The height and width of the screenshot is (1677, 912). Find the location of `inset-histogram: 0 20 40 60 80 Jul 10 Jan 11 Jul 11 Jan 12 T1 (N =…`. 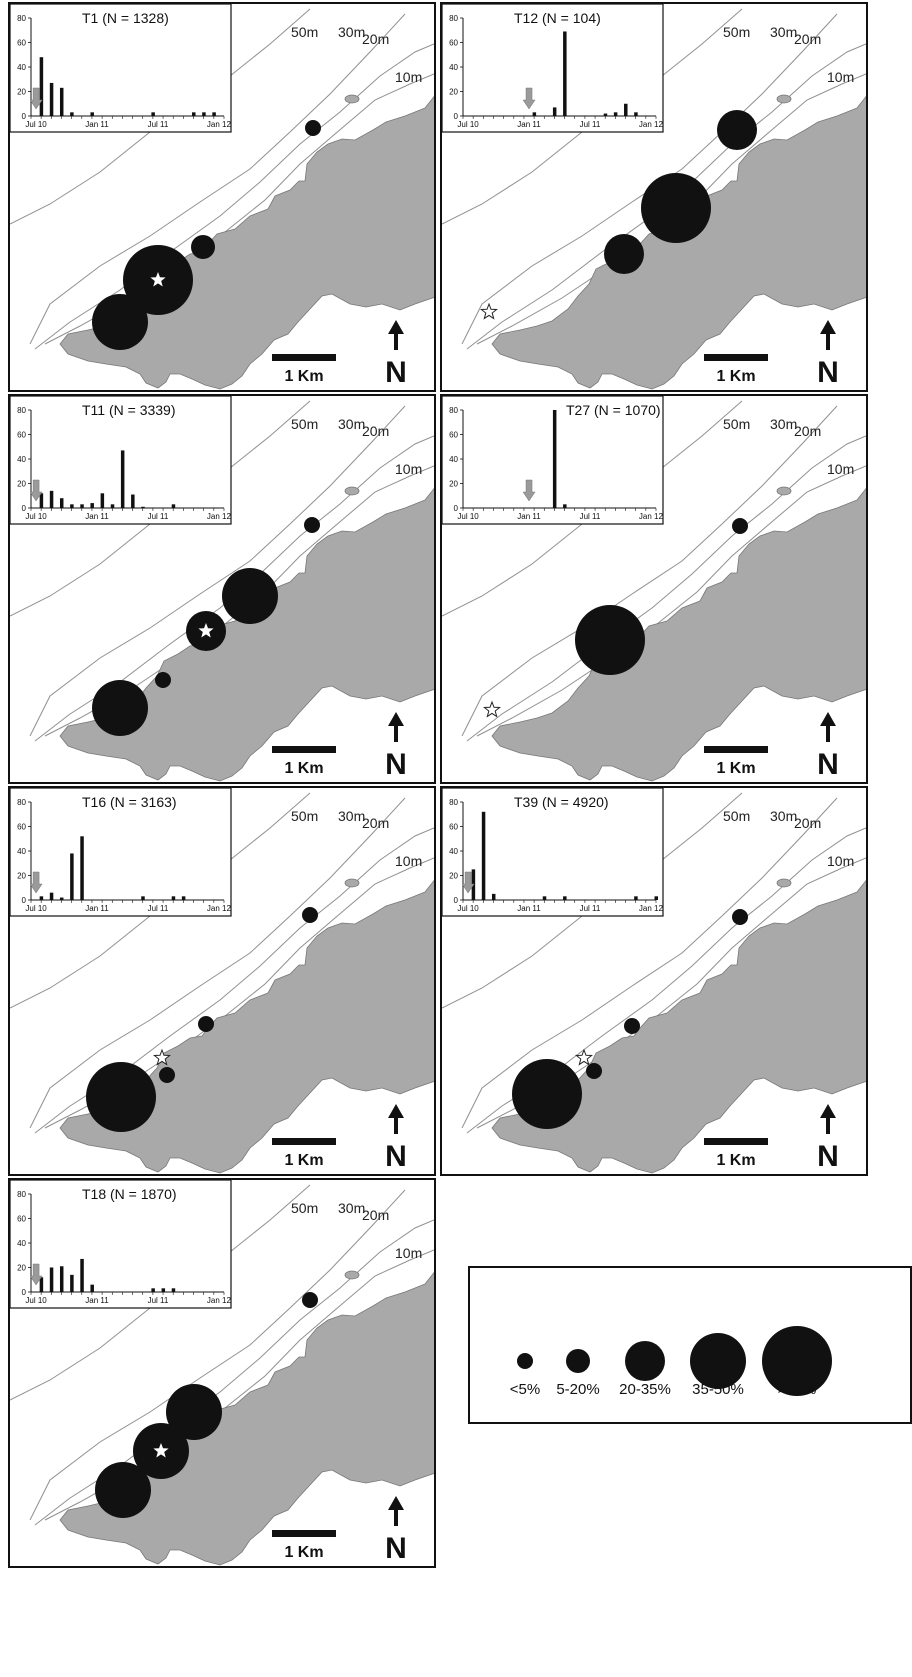

inset-histogram: 0 20 40 60 80 Jul 10 Jan 11 Jul 11 Jan 12 T1 (N =… is located at coordinates (121, 68).